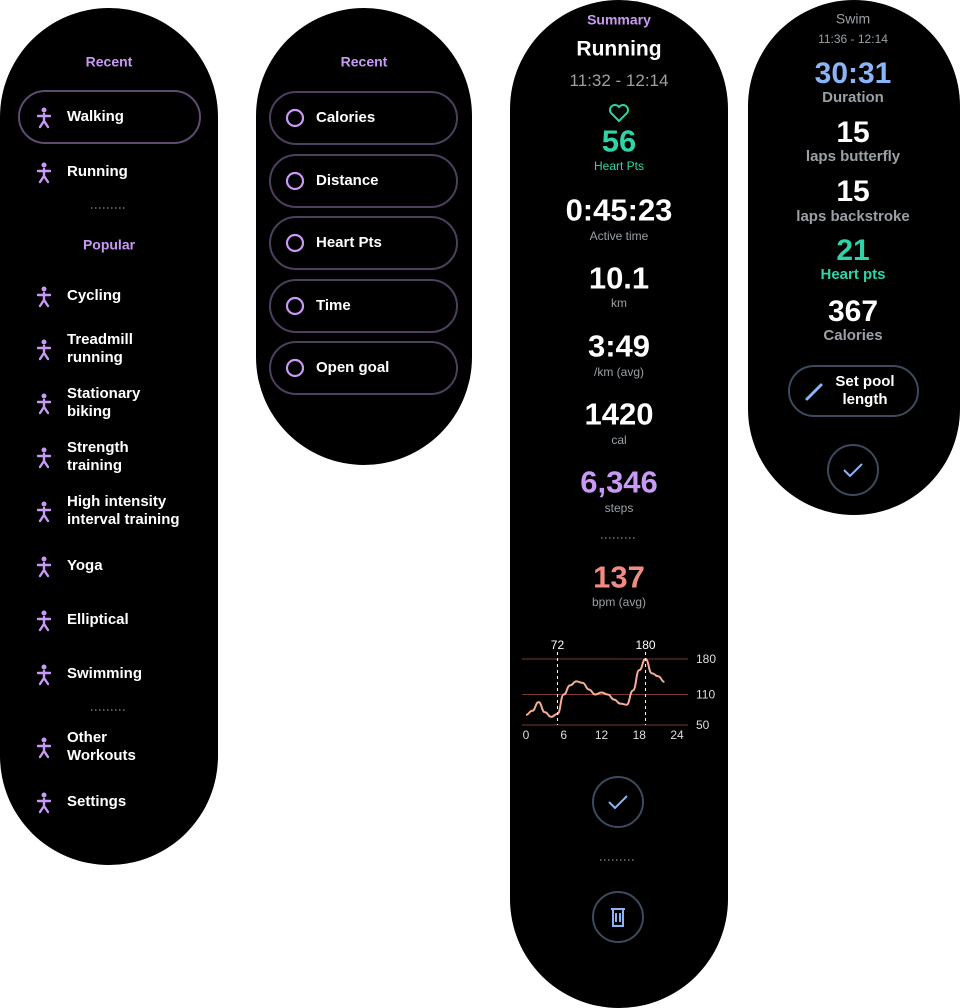 This screenshot has height=1008, width=960. Describe the element at coordinates (619, 439) in the screenshot. I see `stat-label: cal` at that location.